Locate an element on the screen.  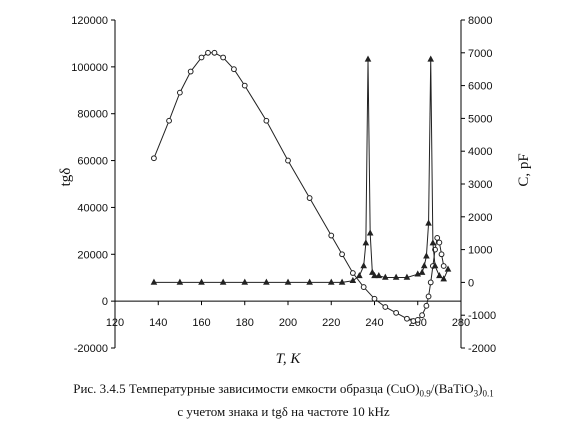
y-right-tick-label: -1000 is located at coordinates (482, 316).